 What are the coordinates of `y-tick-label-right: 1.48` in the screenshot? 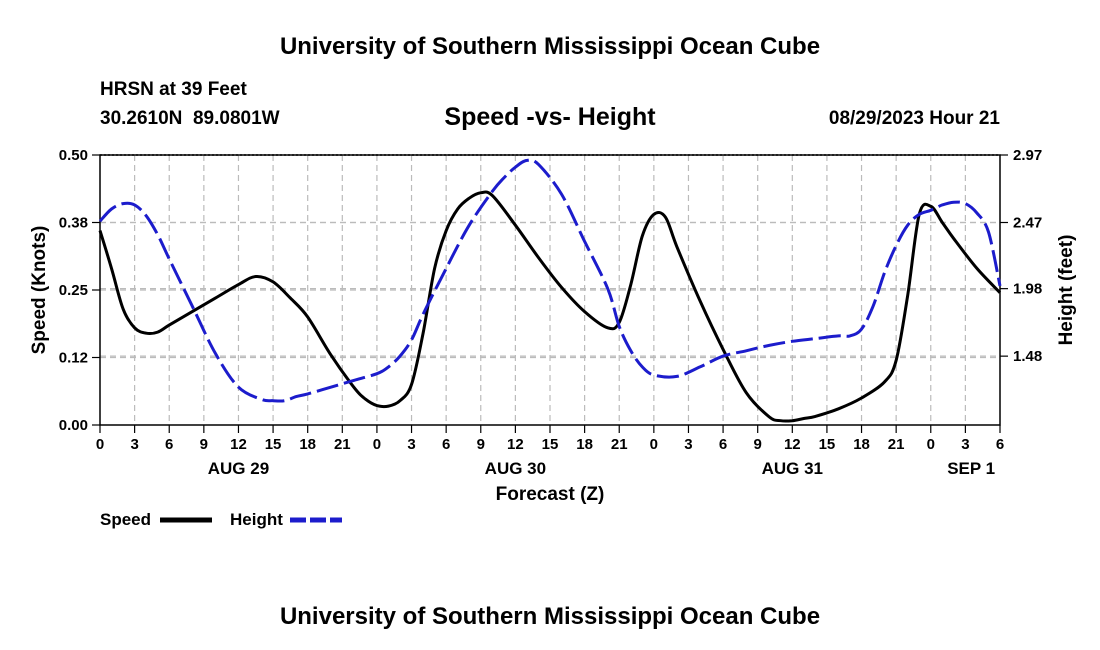 It's located at (1027, 356).